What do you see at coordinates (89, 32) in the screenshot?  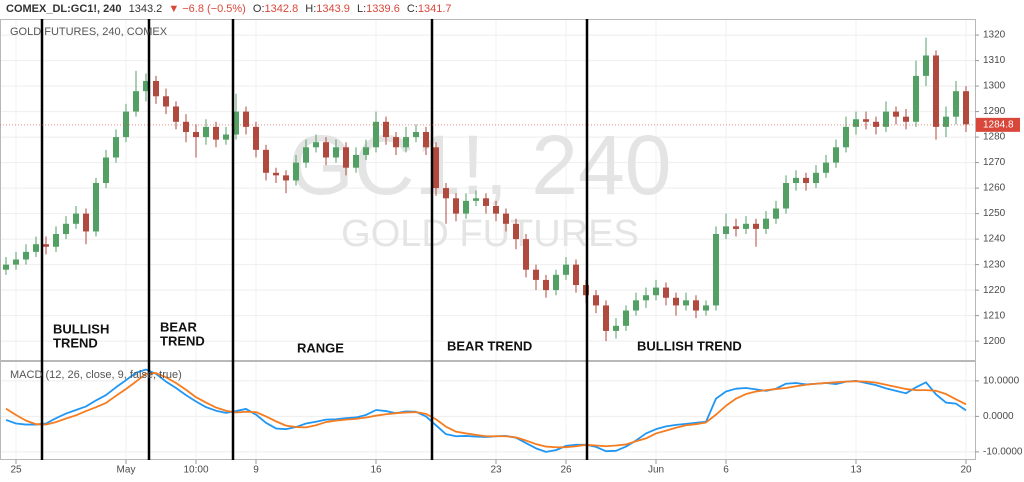 I see `price-pane-title: GOLD FUTURES, 240, COMEX` at bounding box center [89, 32].